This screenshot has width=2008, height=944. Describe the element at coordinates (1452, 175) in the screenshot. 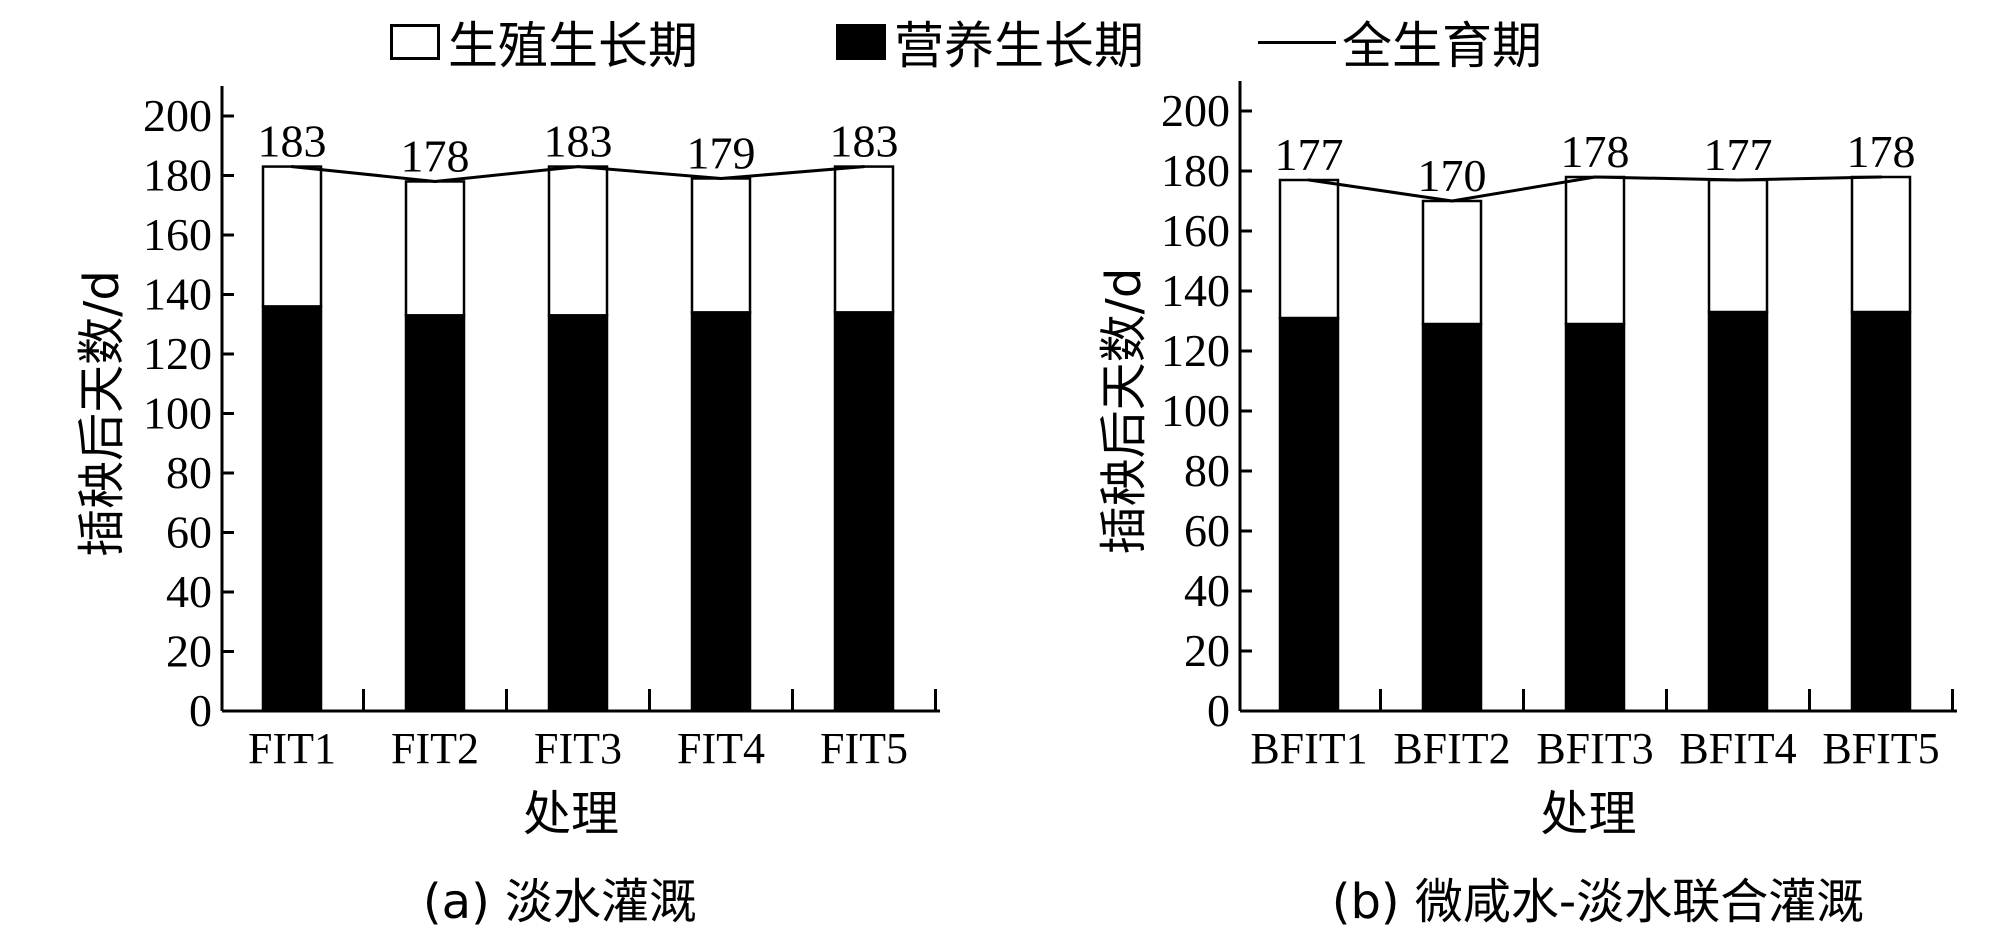

I see `panel-b-value-label-BFIT2: 170` at that location.